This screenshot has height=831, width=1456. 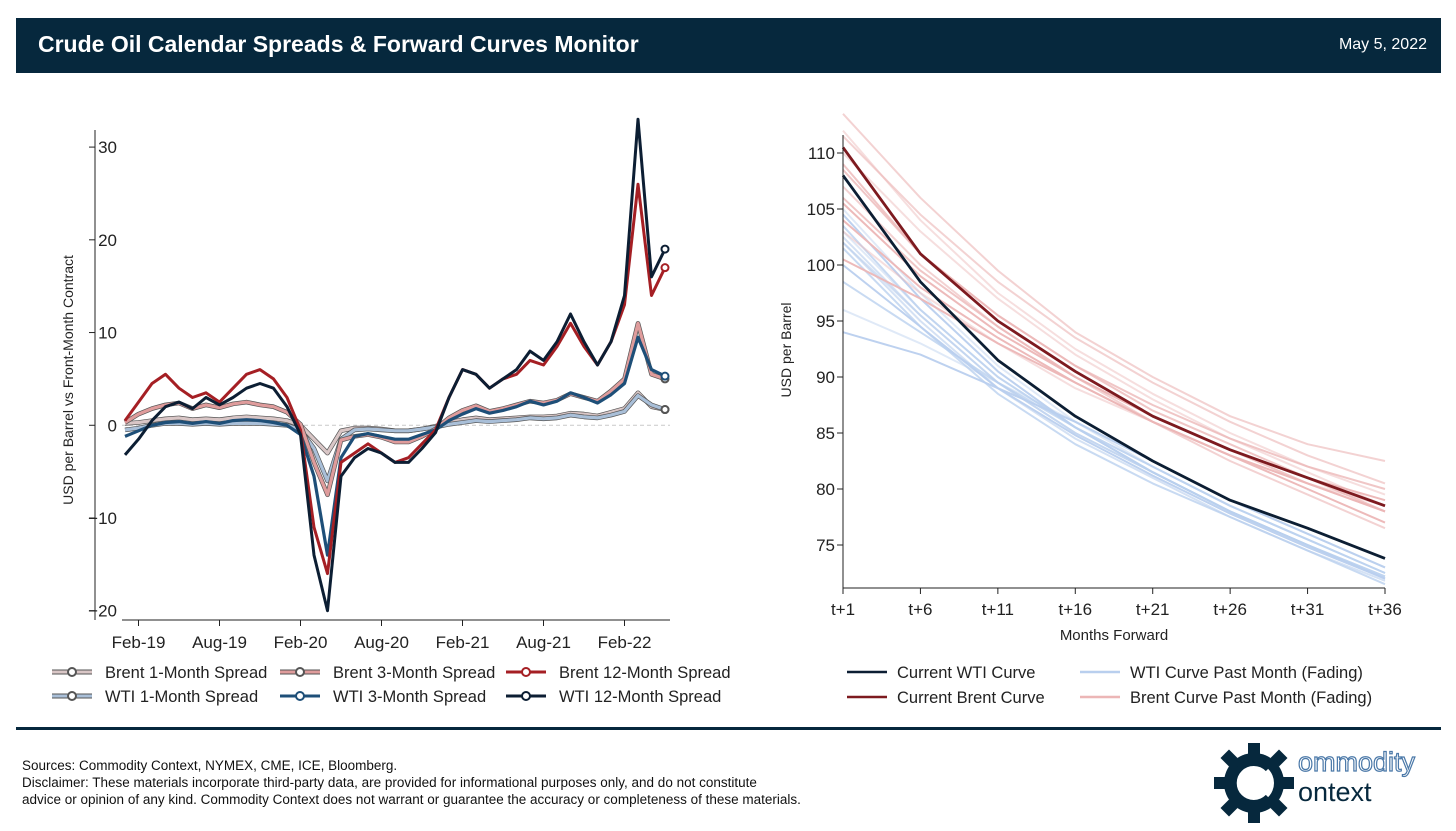 What do you see at coordinates (1230, 609) in the screenshot?
I see `x-tick-label: t+26` at bounding box center [1230, 609].